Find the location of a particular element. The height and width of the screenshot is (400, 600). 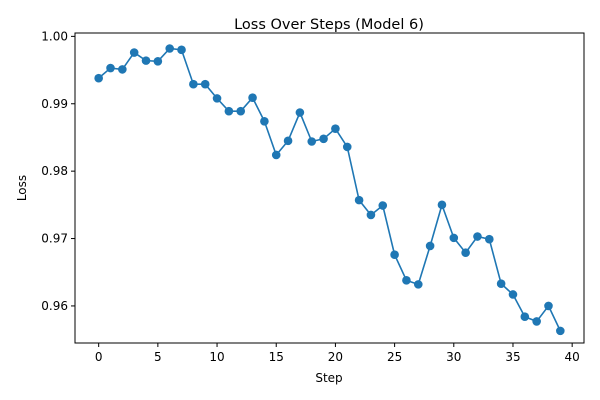

x-tick-label: 30 is located at coordinates (453, 357).